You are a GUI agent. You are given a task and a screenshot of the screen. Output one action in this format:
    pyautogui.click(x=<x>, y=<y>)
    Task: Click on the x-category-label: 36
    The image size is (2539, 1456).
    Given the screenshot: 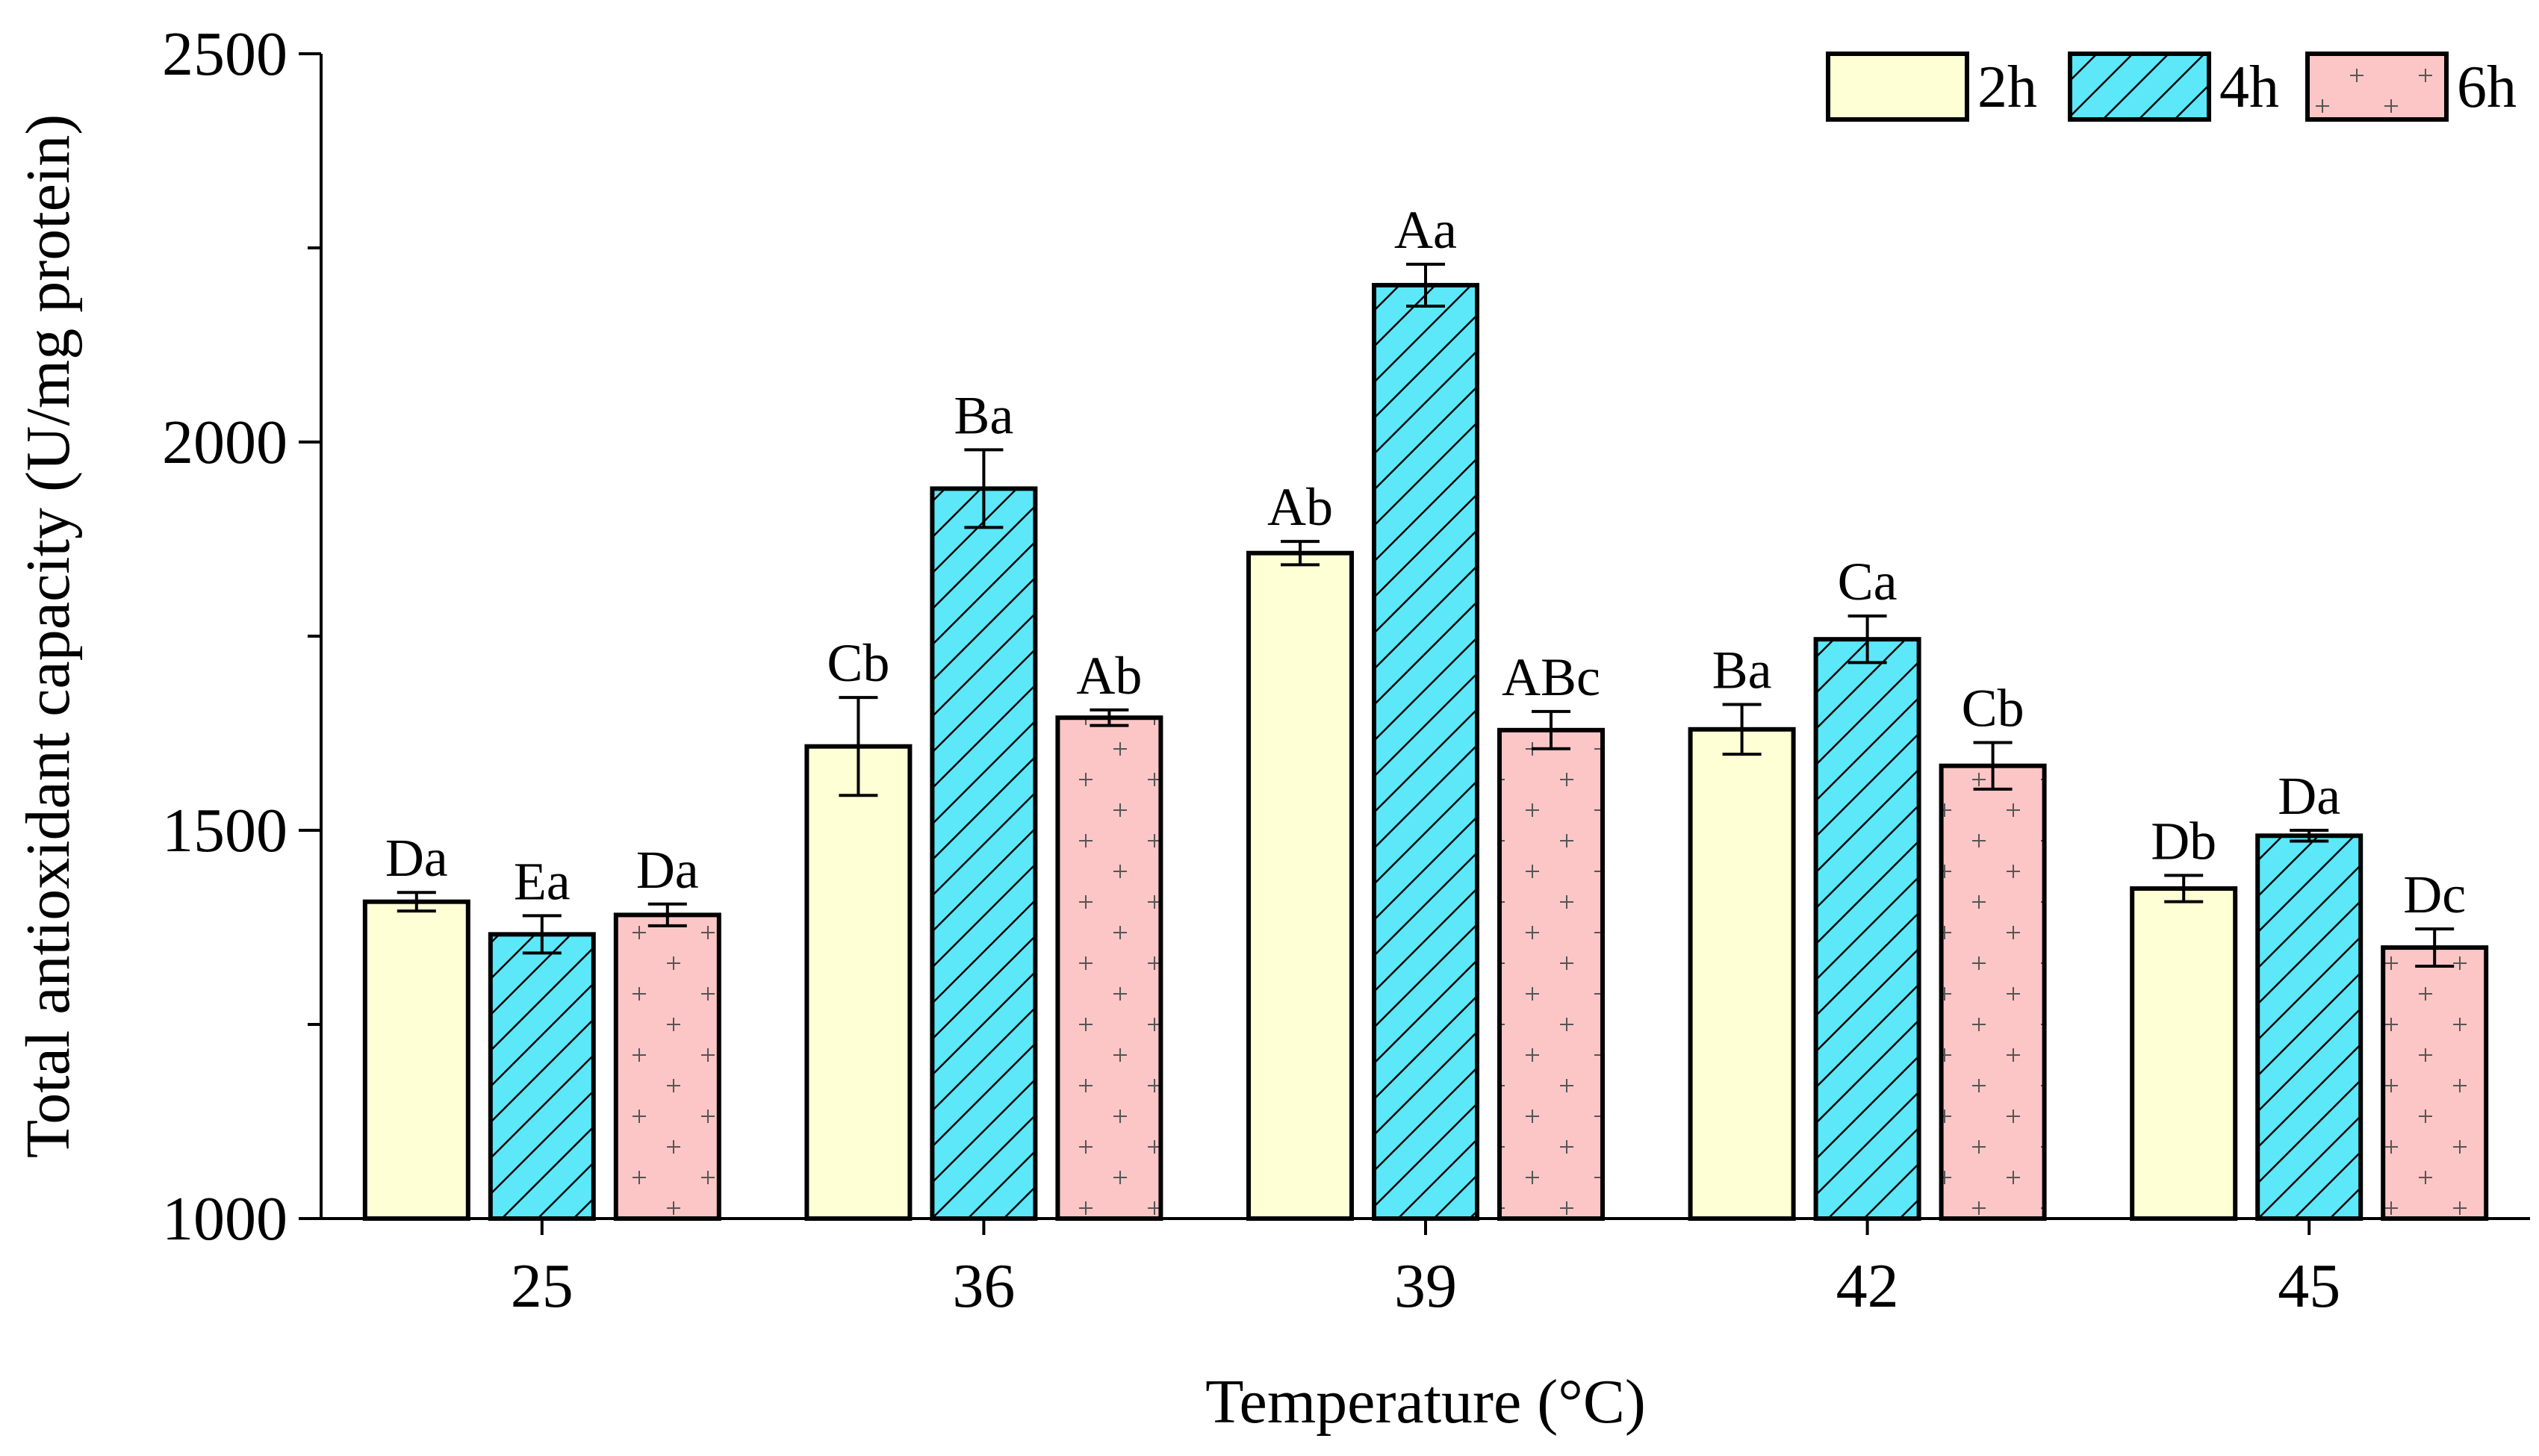 What is the action you would take?
    pyautogui.click(x=983, y=1286)
    